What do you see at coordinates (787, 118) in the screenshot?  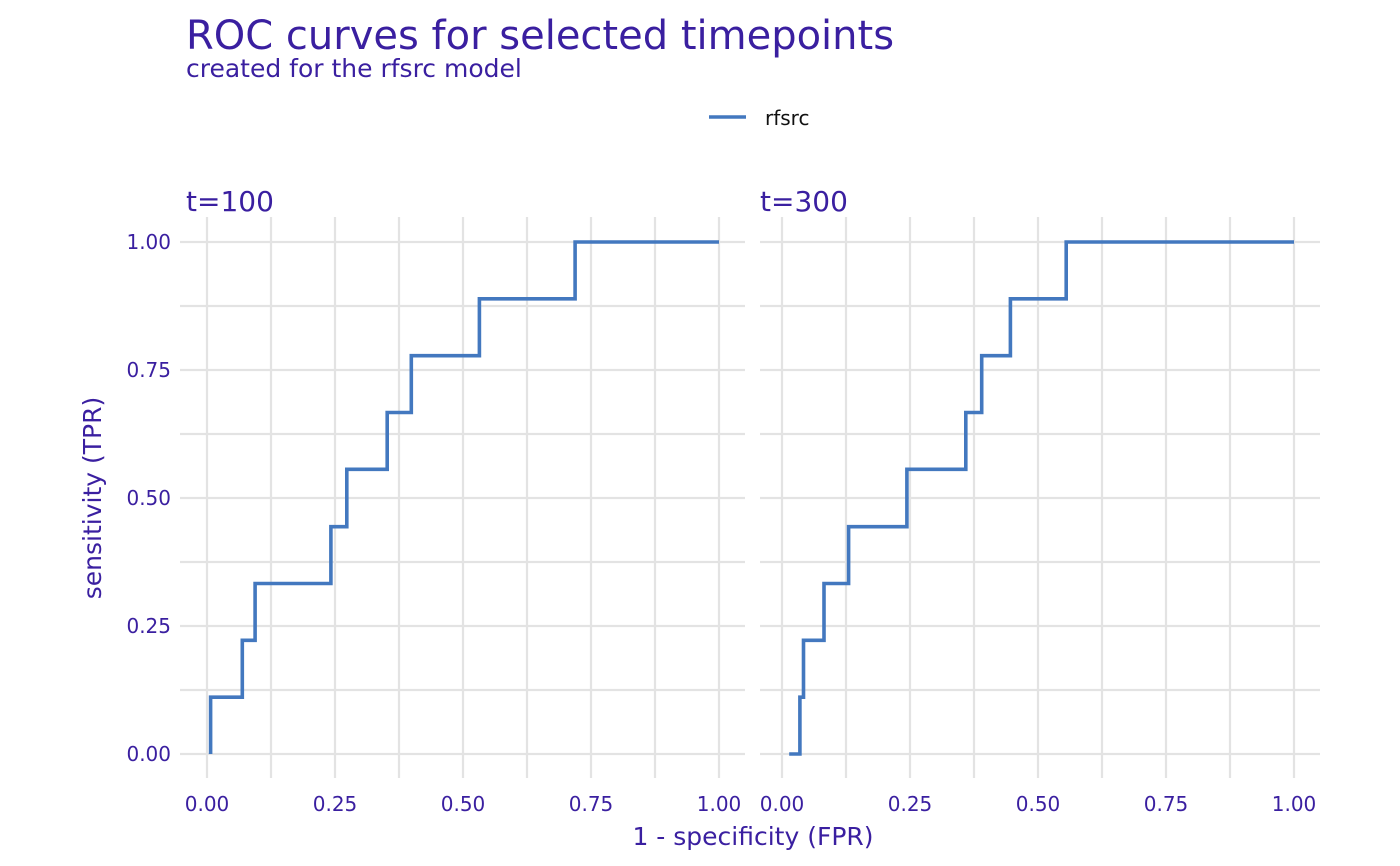 I see `legend-label-rfsrc: rfsrc` at bounding box center [787, 118].